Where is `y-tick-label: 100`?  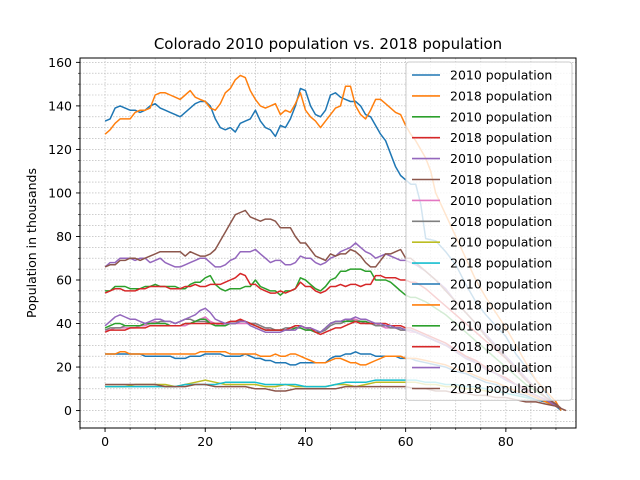 y-tick-label: 100 is located at coordinates (60, 192).